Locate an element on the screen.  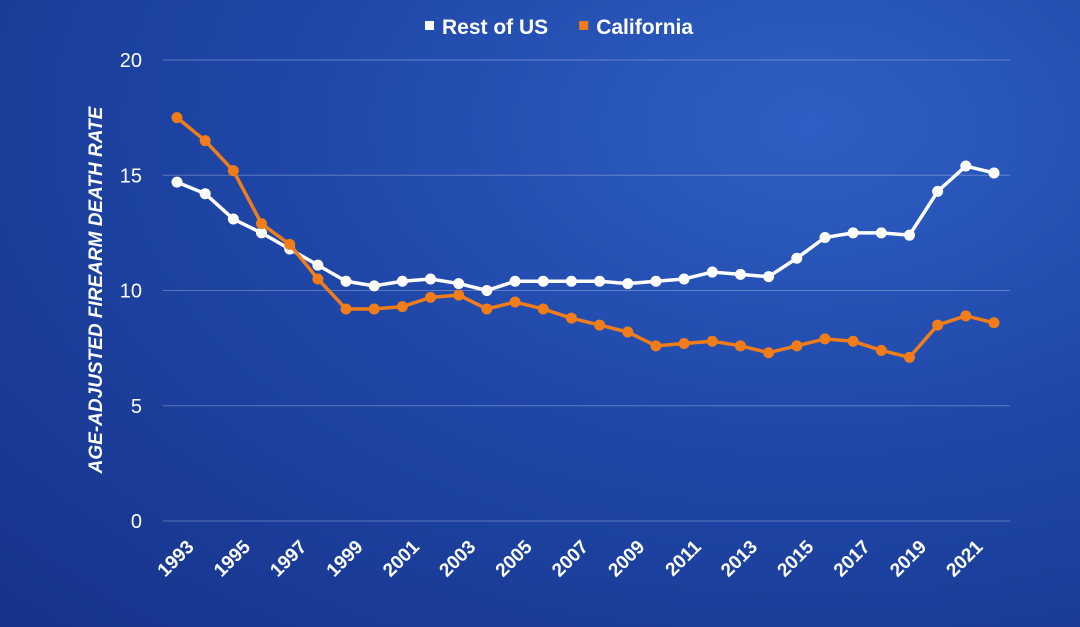
x-tick-label: 2003 is located at coordinates (458, 559).